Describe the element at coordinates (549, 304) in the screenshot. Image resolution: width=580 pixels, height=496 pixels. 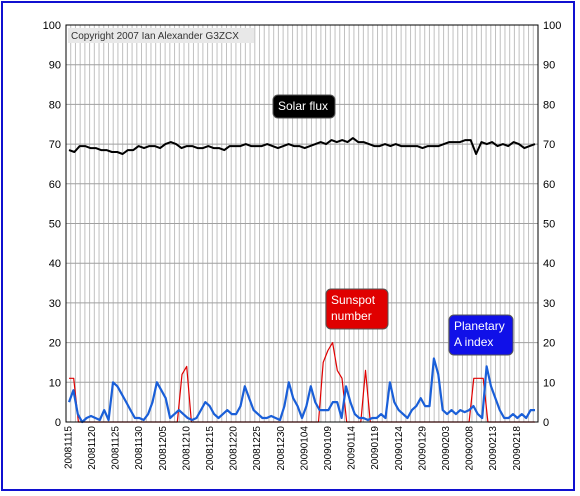
I see `y-tick-label-right: 30` at that location.